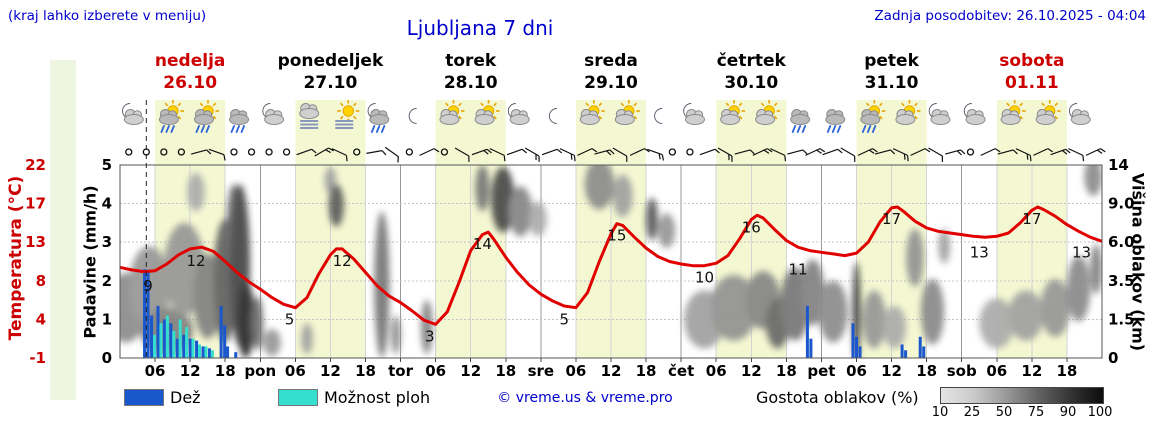 The height and width of the screenshot is (443, 1152). What do you see at coordinates (1100, 412) in the screenshot?
I see `scale-100: 100` at bounding box center [1100, 412].